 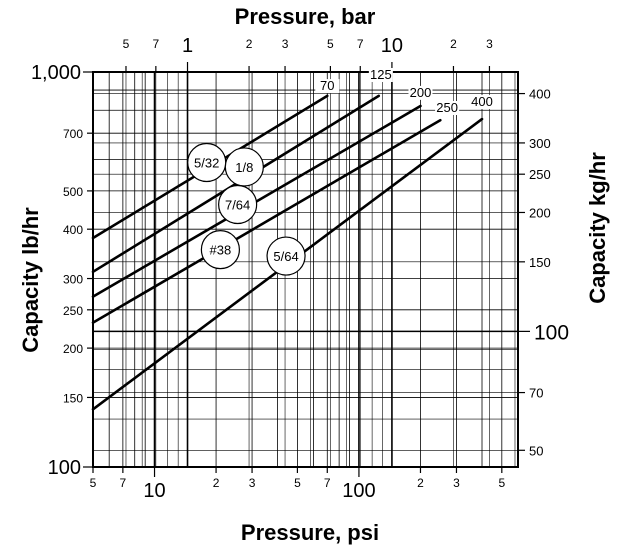 What do you see at coordinates (154, 491) in the screenshot?
I see `bottom-tick-label: 10` at bounding box center [154, 491].